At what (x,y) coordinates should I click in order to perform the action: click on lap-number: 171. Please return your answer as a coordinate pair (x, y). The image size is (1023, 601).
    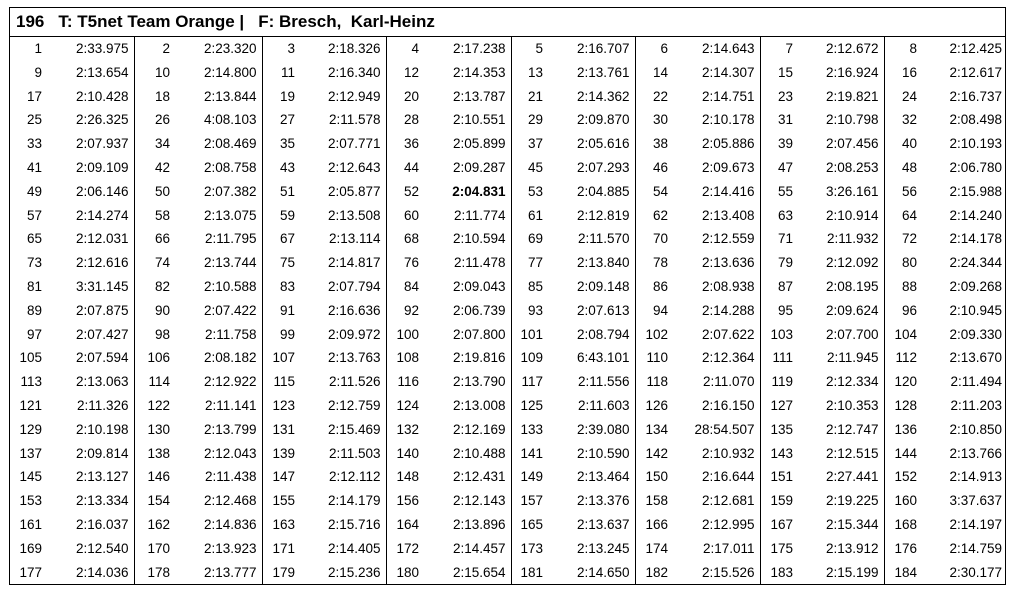
    Looking at the image, I should click on (283, 548).